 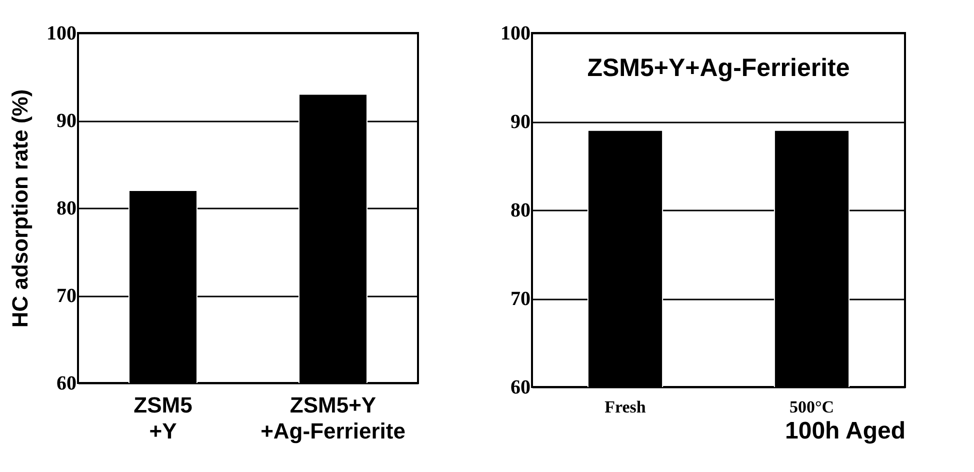 I want to click on x-axis-title: 100h Aged, so click(x=845, y=431).